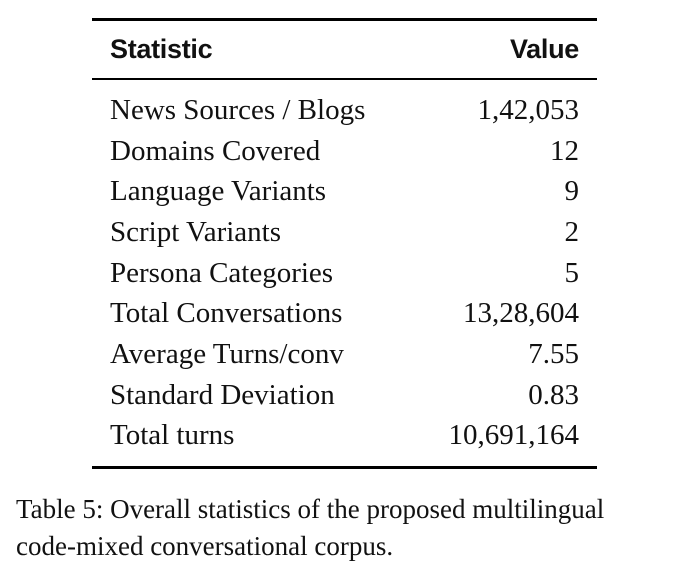 The image size is (687, 577). Describe the element at coordinates (222, 272) in the screenshot. I see `row-label: Persona Categories` at that location.